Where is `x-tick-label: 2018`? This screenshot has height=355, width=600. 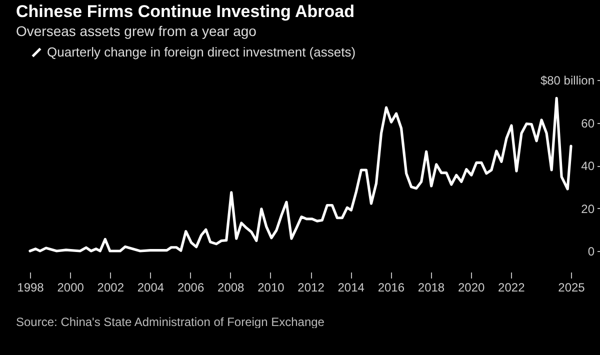 x-tick-label: 2018 is located at coordinates (431, 287).